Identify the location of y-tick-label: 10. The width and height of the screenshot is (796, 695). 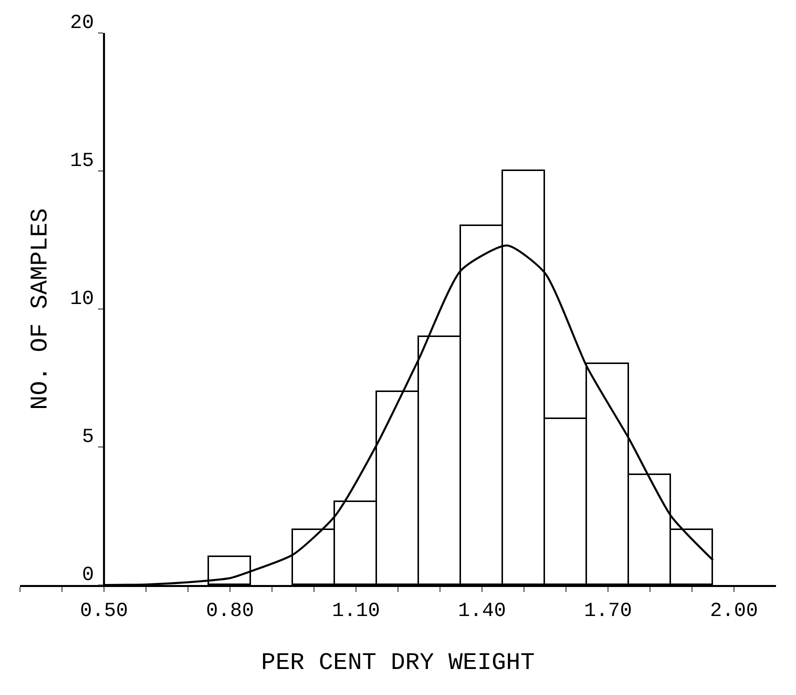
(82, 299).